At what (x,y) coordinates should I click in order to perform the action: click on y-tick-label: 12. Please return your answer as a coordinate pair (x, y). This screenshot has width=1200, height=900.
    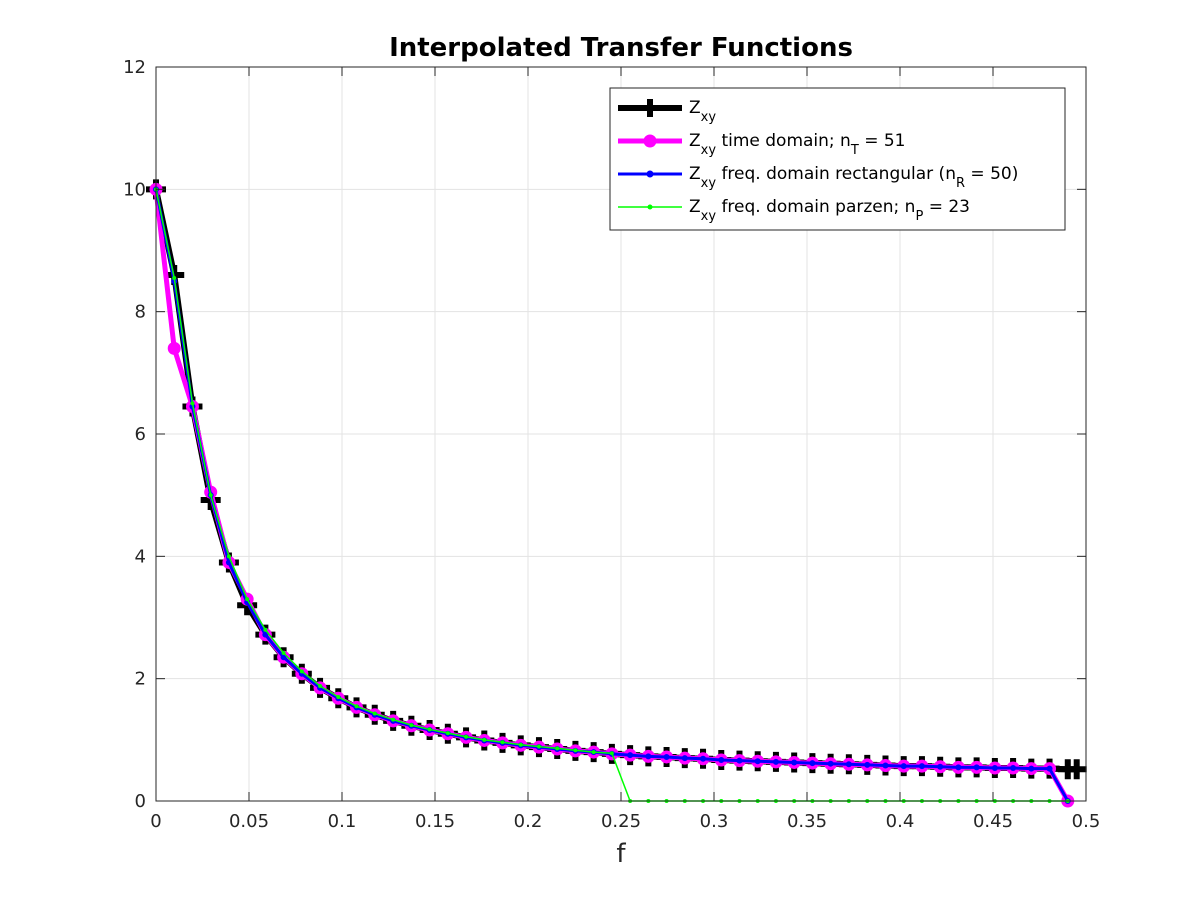
    Looking at the image, I should click on (134, 67).